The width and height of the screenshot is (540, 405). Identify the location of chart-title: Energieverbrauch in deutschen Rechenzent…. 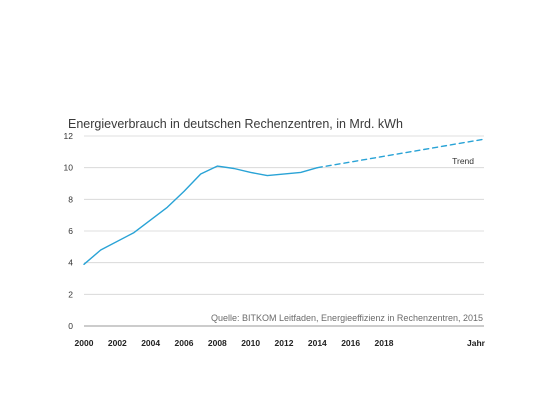
(235, 124).